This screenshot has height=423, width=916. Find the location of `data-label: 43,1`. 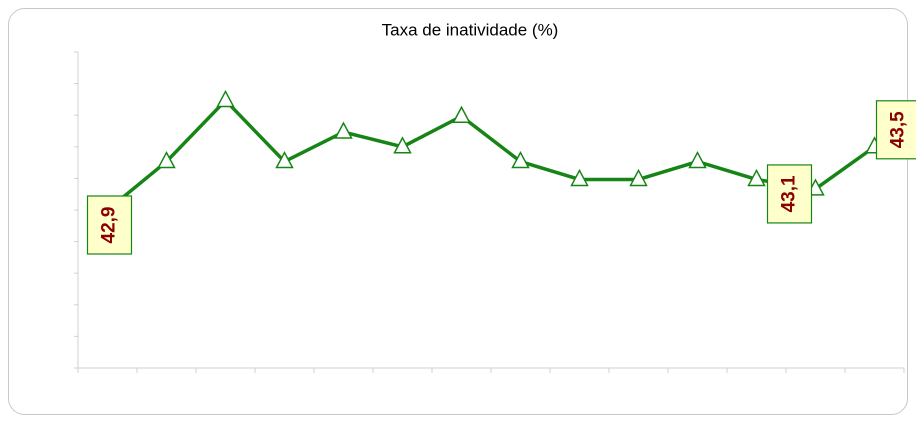

data-label: 43,1 is located at coordinates (789, 193).